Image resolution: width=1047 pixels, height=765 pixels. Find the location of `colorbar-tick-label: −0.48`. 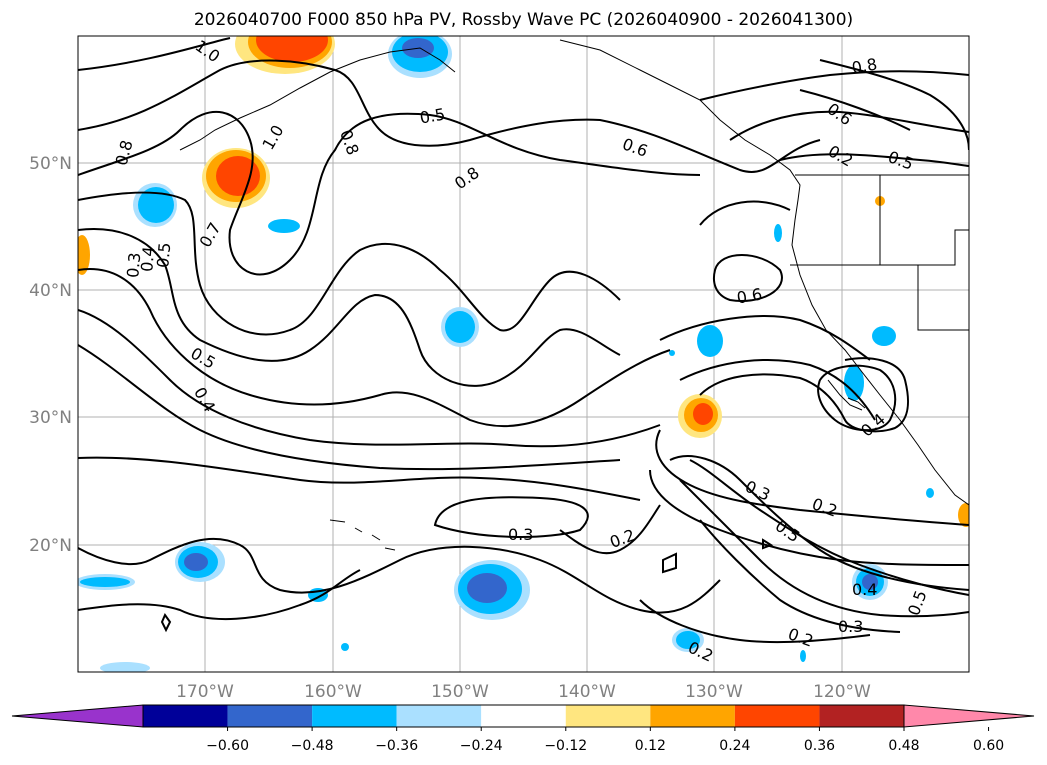

colorbar-tick-label: −0.48 is located at coordinates (312, 746).